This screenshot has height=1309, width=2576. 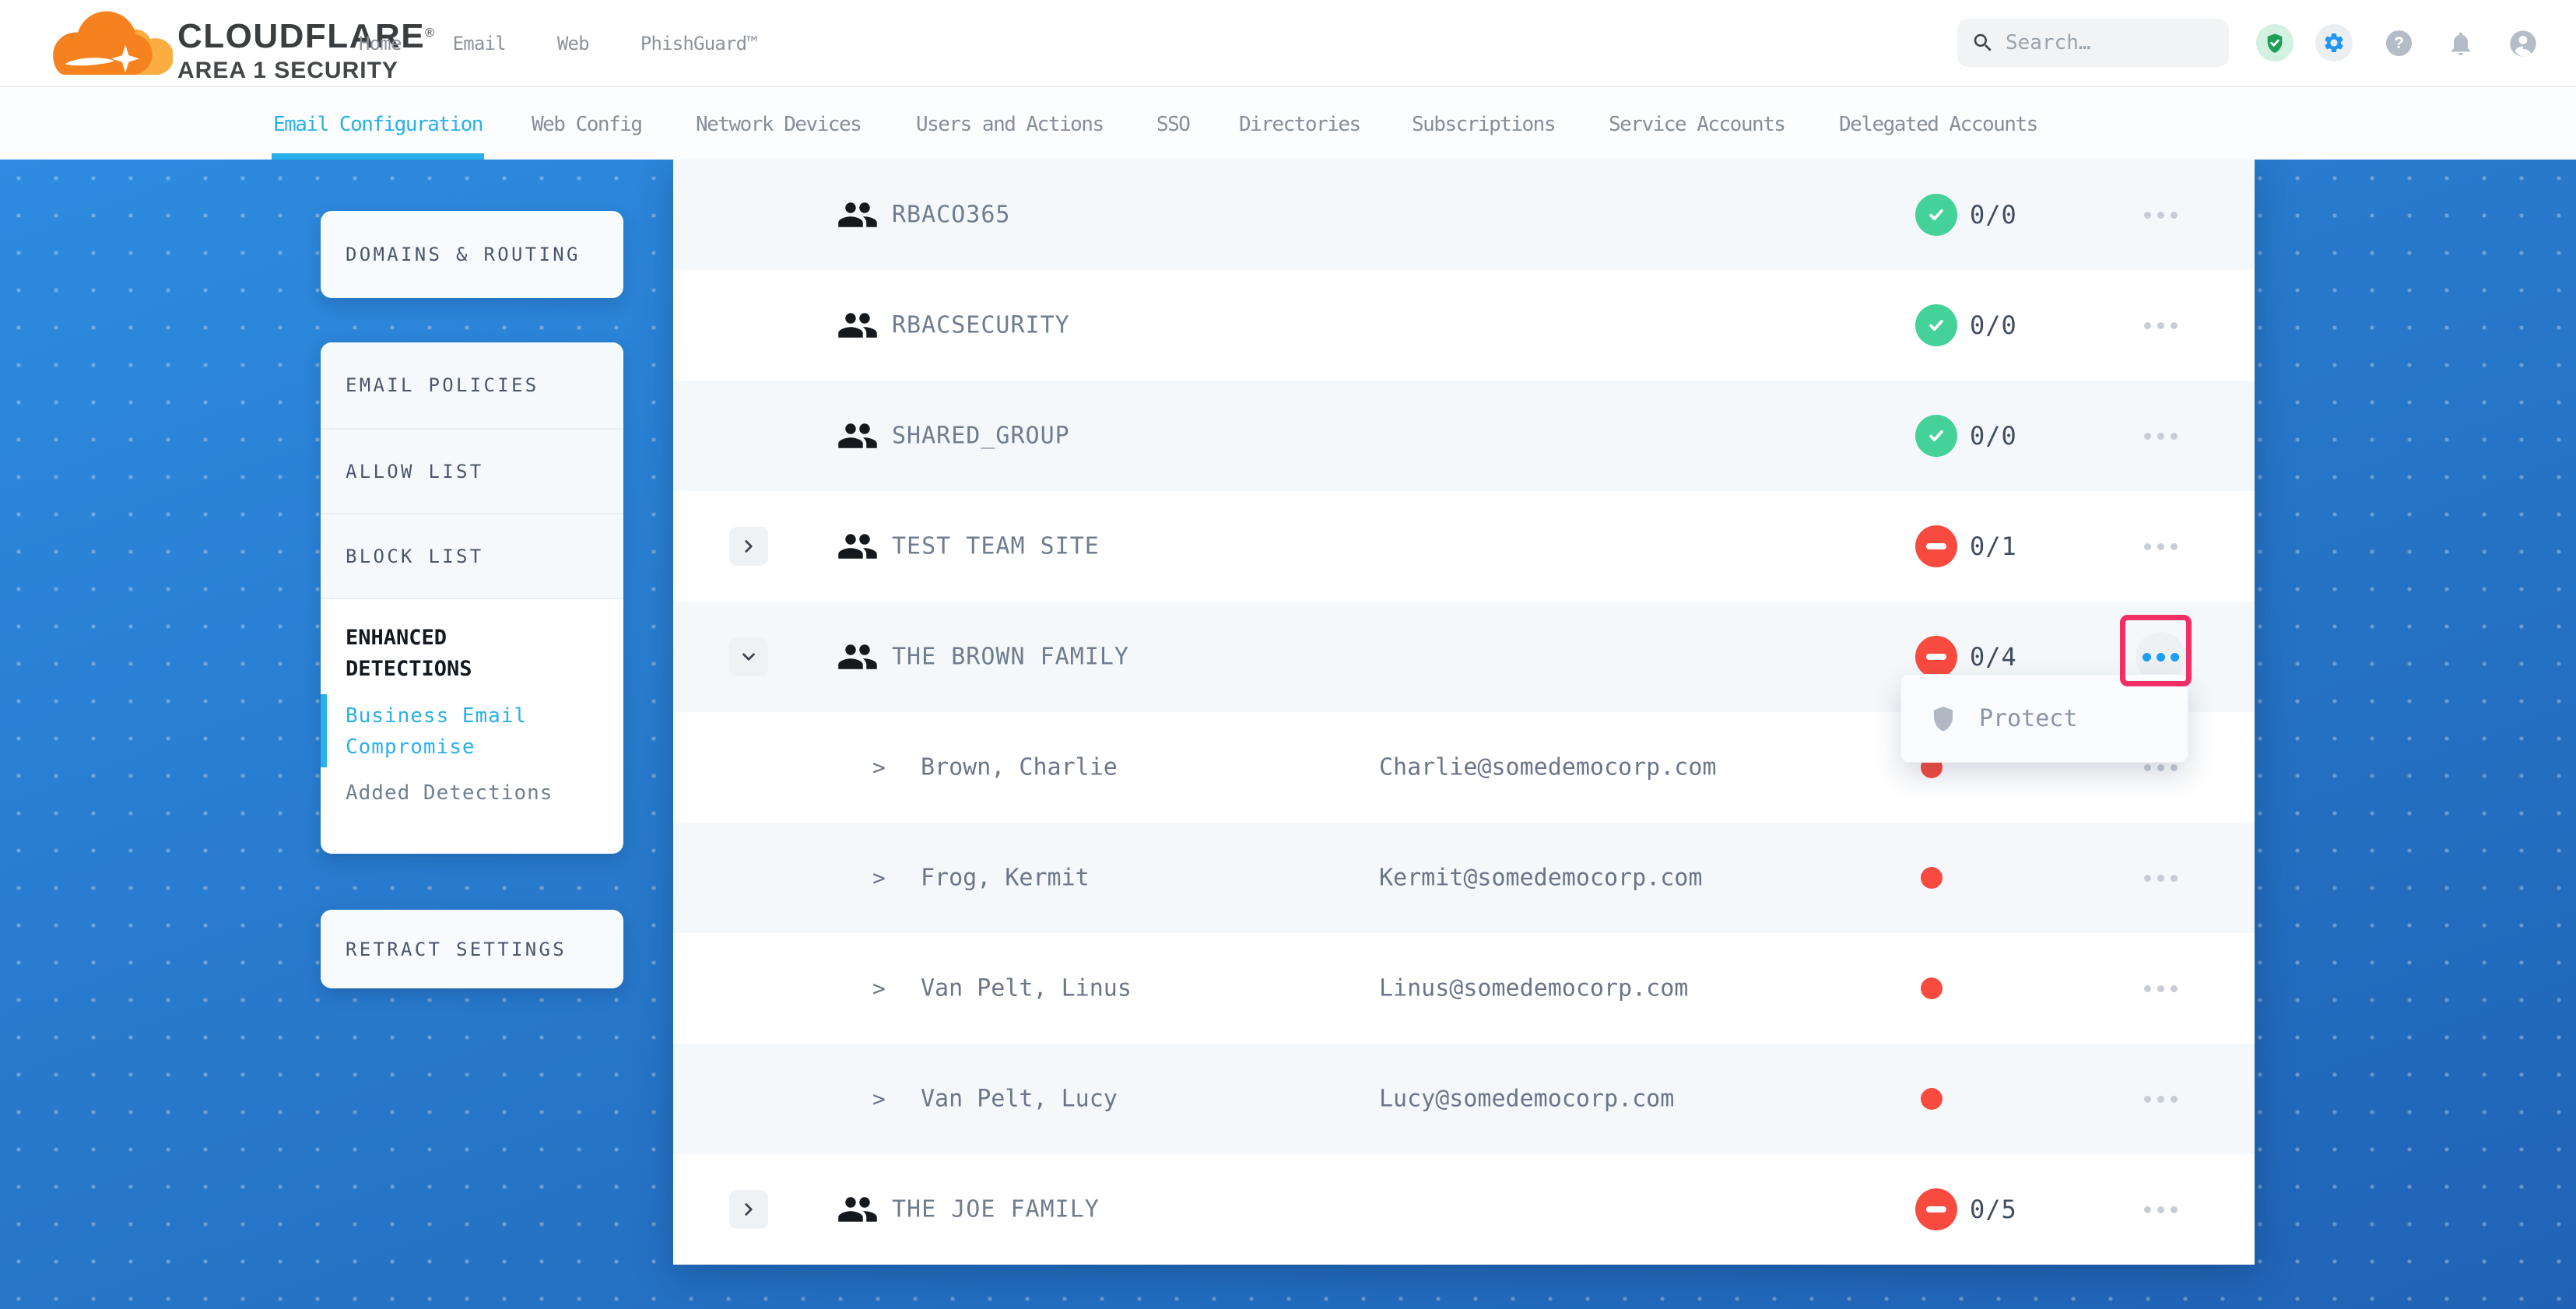 I want to click on shield-check-icon, so click(x=2275, y=42).